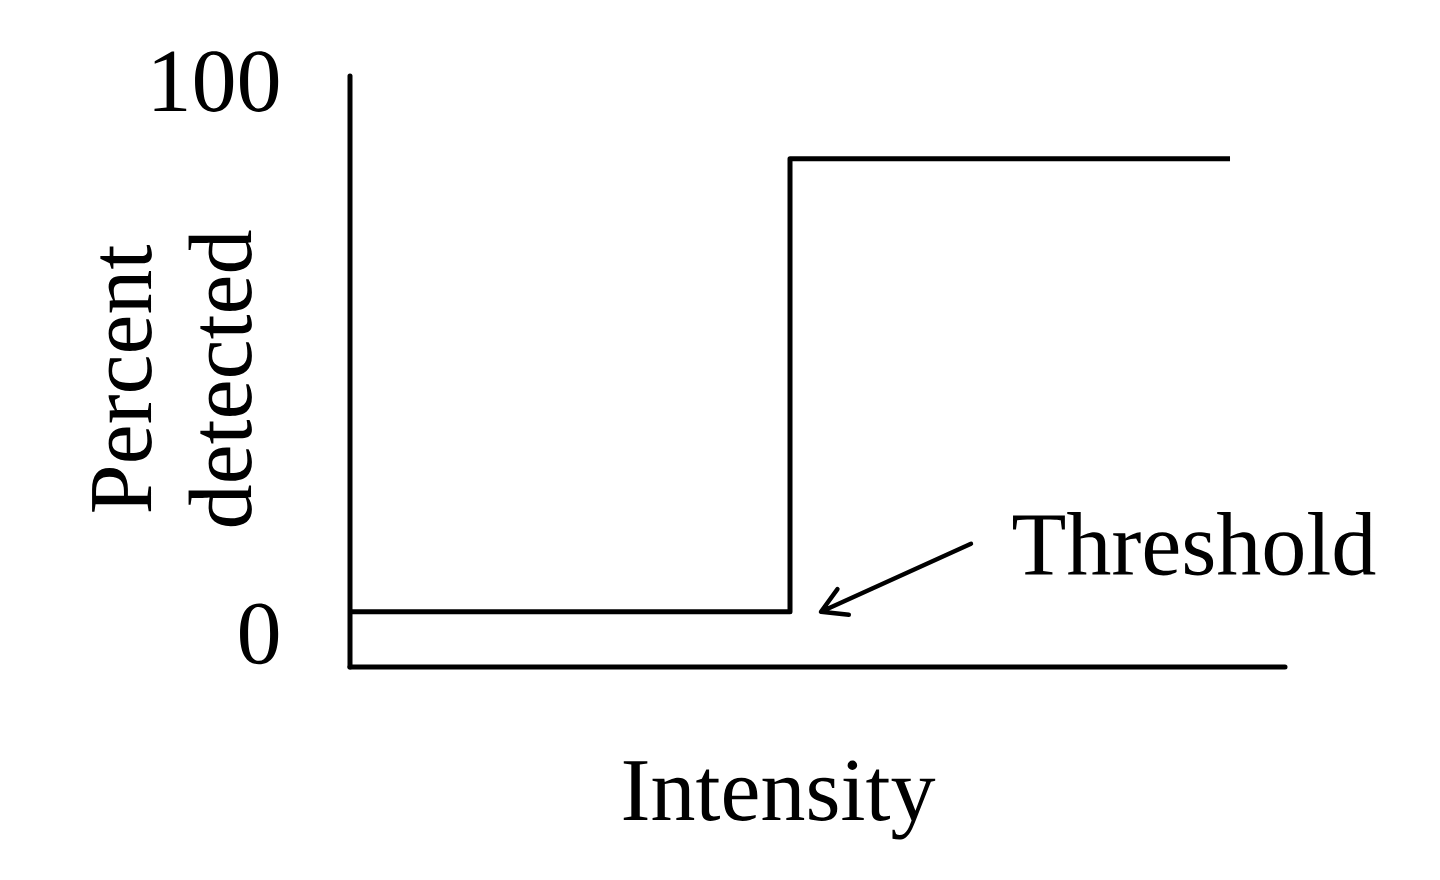 Image resolution: width=1440 pixels, height=880 pixels. I want to click on annotation: Threshold, so click(1194, 544).